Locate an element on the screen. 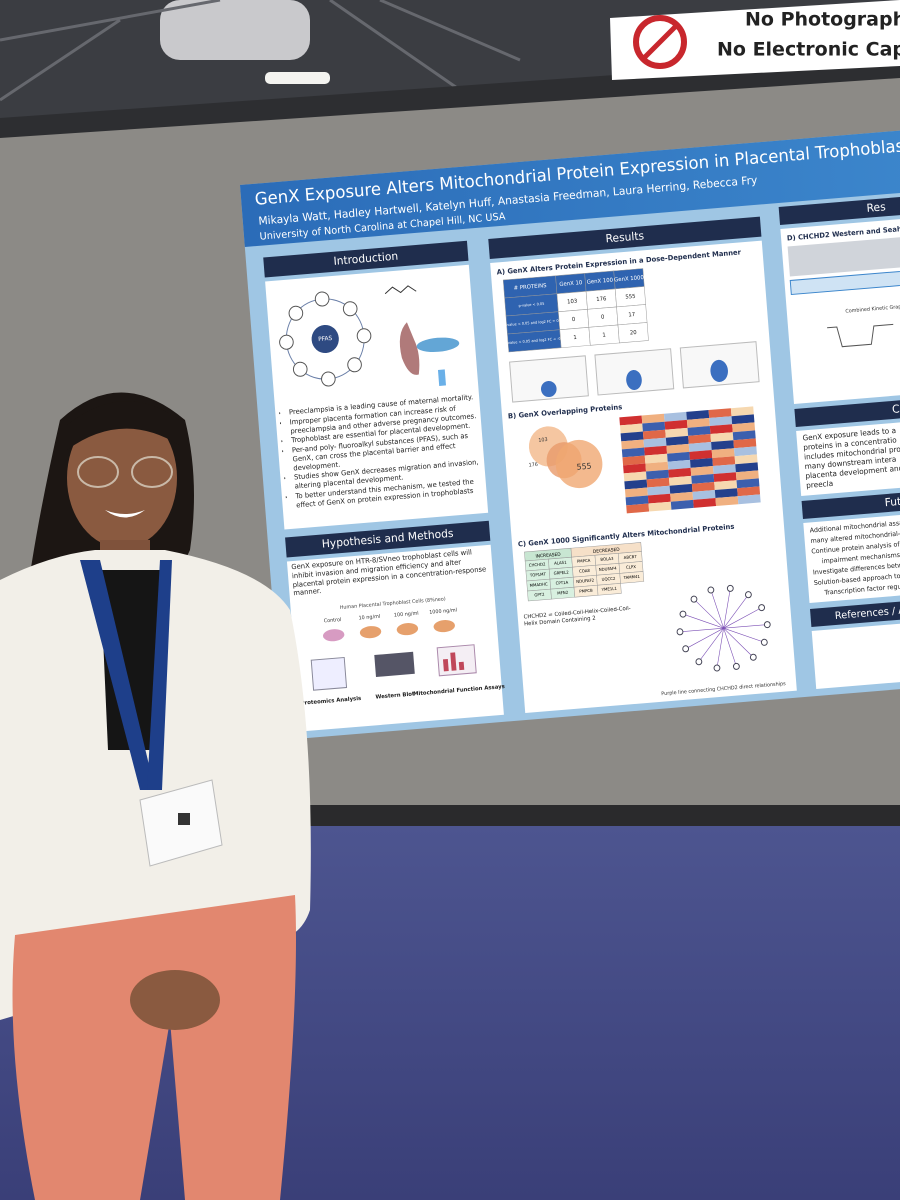  note-box is located at coordinates (844, 282).